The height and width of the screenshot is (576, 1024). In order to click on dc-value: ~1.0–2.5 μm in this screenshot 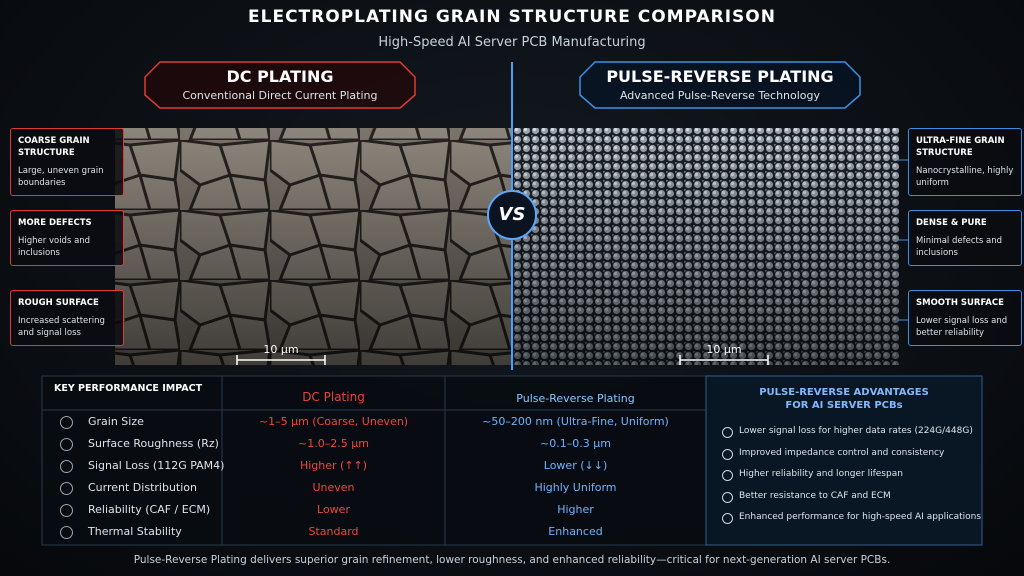, I will do `click(333, 443)`.